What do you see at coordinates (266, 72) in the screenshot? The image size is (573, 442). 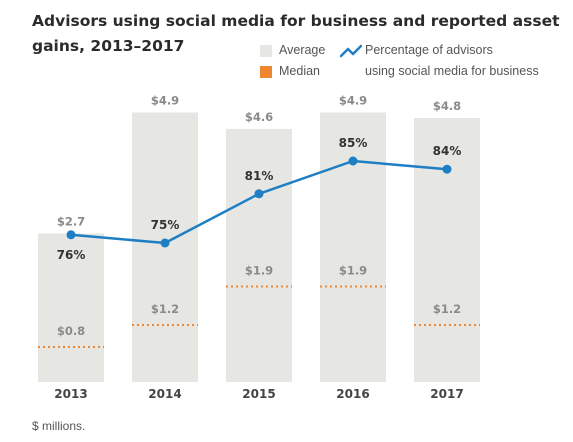 I see `legend-swatch-median` at bounding box center [266, 72].